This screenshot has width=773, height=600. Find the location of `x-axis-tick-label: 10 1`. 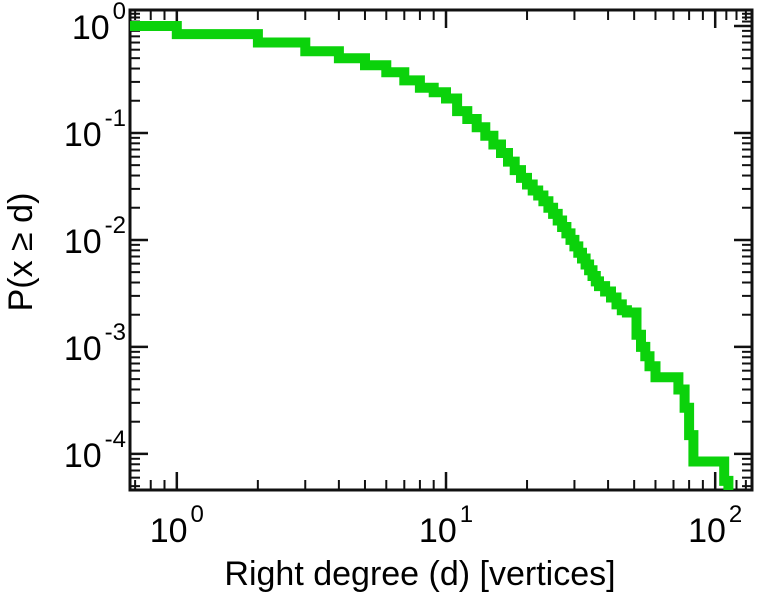

x-axis-tick-label: 10 1 is located at coordinates (446, 525).